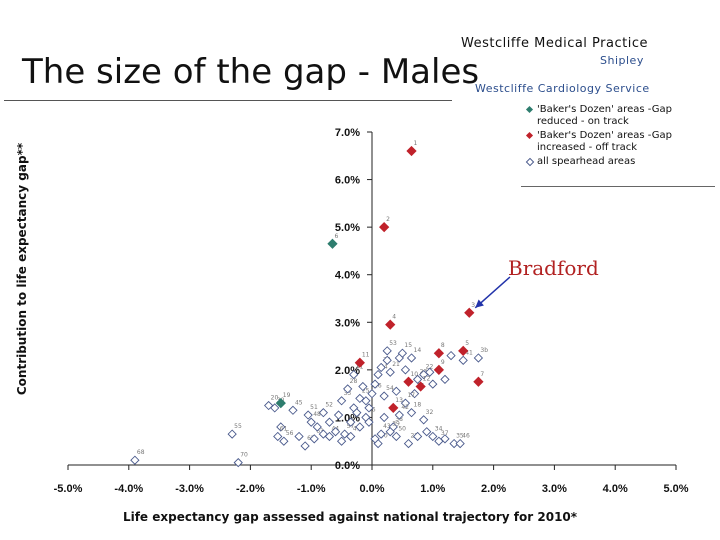  Describe the element at coordinates (128, 489) in the screenshot. I see `x-tick-label: -4.0%` at that location.